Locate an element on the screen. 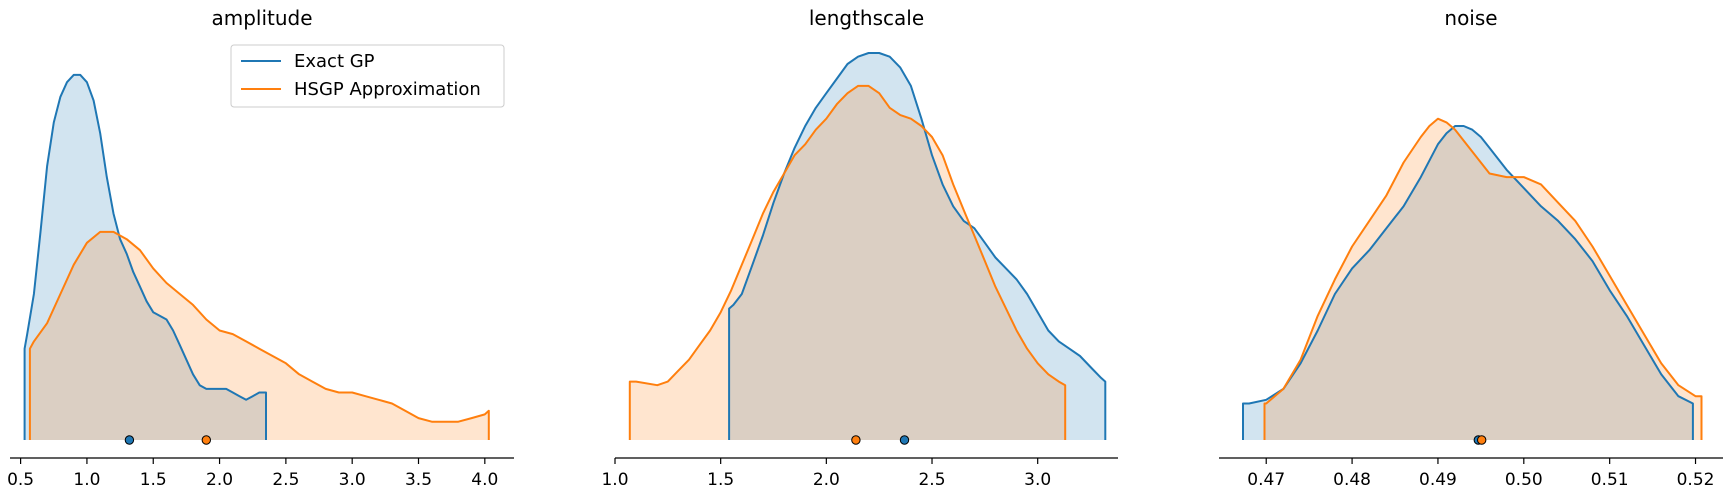 This screenshot has width=1731, height=498. density-line-exact is located at coordinates (145, 256).